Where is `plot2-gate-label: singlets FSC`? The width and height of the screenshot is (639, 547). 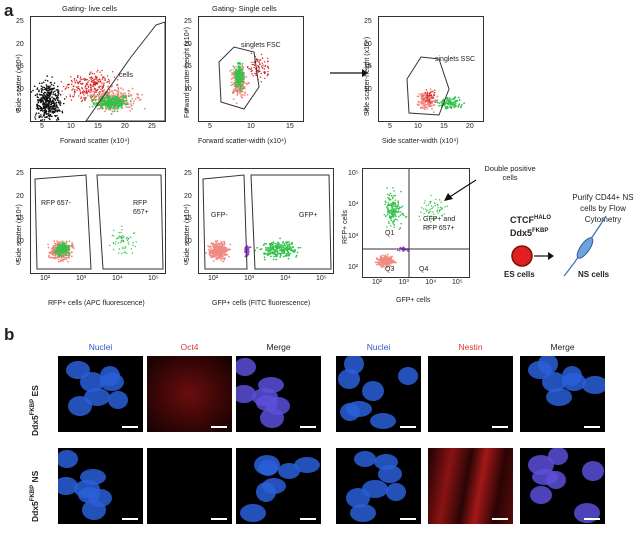
plot2-gate-label: singlets FSC is located at coordinates (261, 45).